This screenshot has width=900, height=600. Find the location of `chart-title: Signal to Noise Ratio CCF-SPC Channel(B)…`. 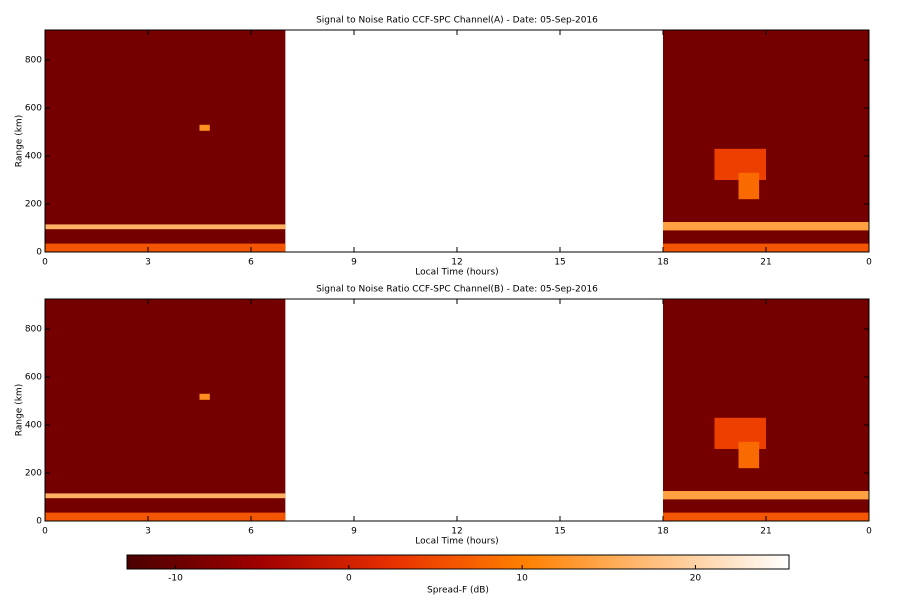

chart-title: Signal to Noise Ratio CCF-SPC Channel(B)… is located at coordinates (457, 290).